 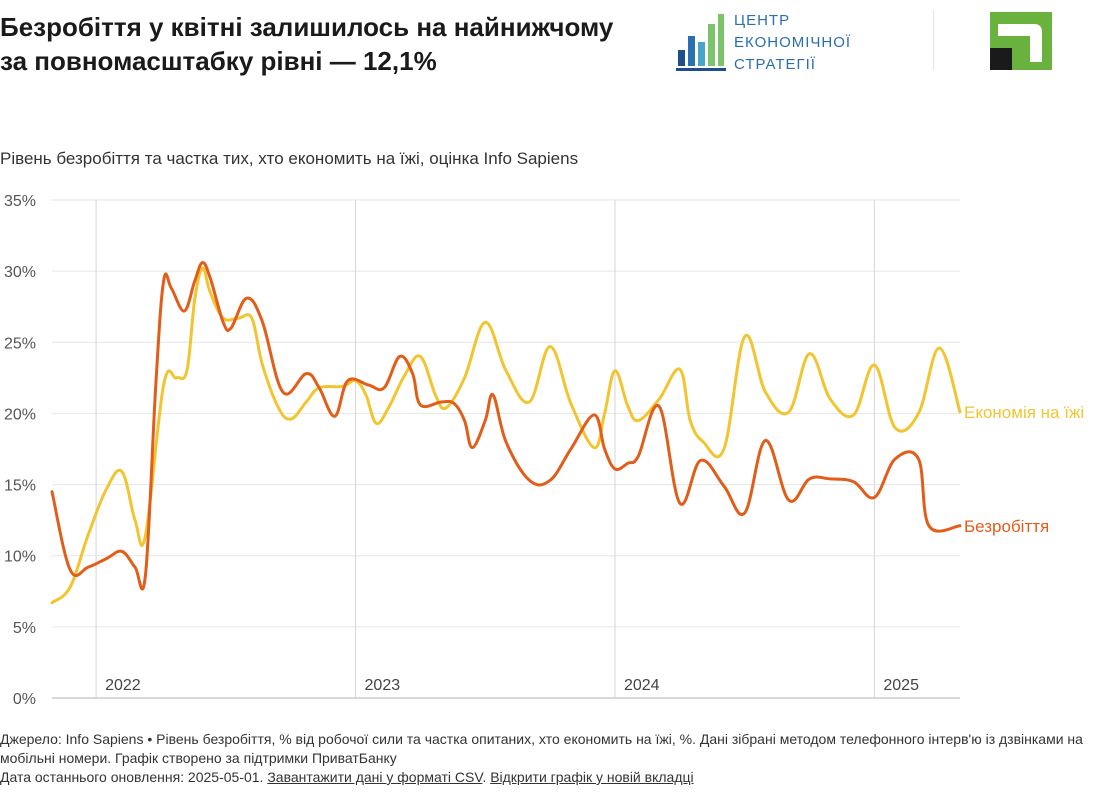 I want to click on y-tick-label: 35%, so click(x=20, y=201).